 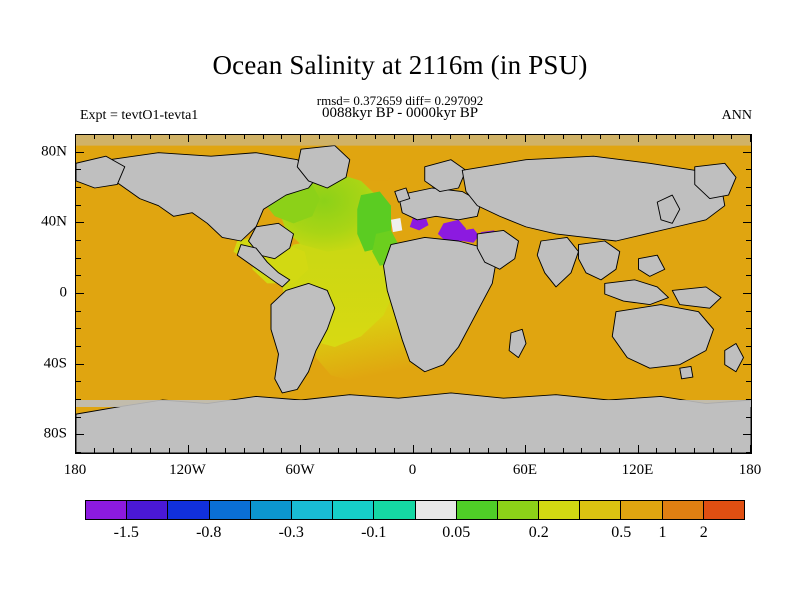 I want to click on x-axis-label: 120E, so click(x=637, y=470).